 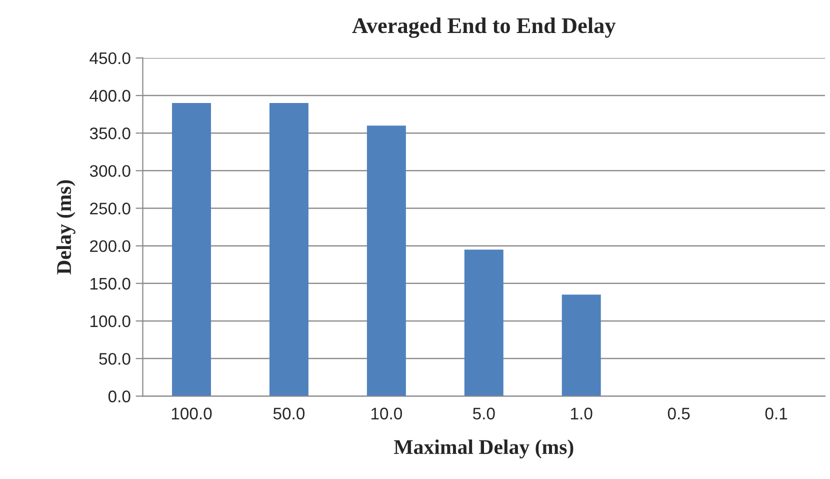 I want to click on y-tick-label: 250.0, so click(x=110, y=208).